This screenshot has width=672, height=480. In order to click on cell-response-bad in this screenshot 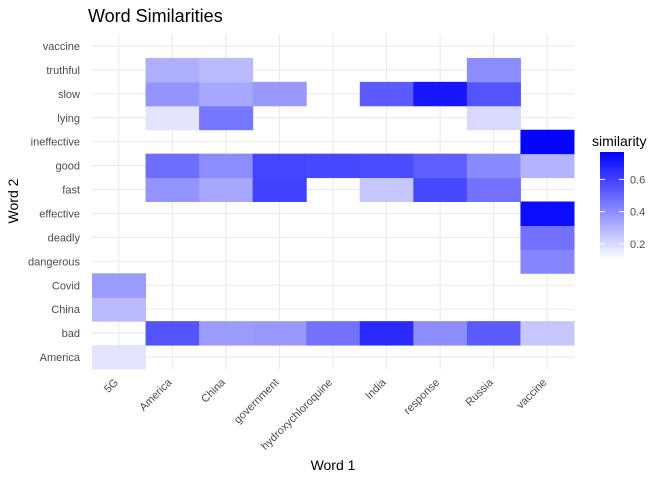, I will do `click(440, 333)`.